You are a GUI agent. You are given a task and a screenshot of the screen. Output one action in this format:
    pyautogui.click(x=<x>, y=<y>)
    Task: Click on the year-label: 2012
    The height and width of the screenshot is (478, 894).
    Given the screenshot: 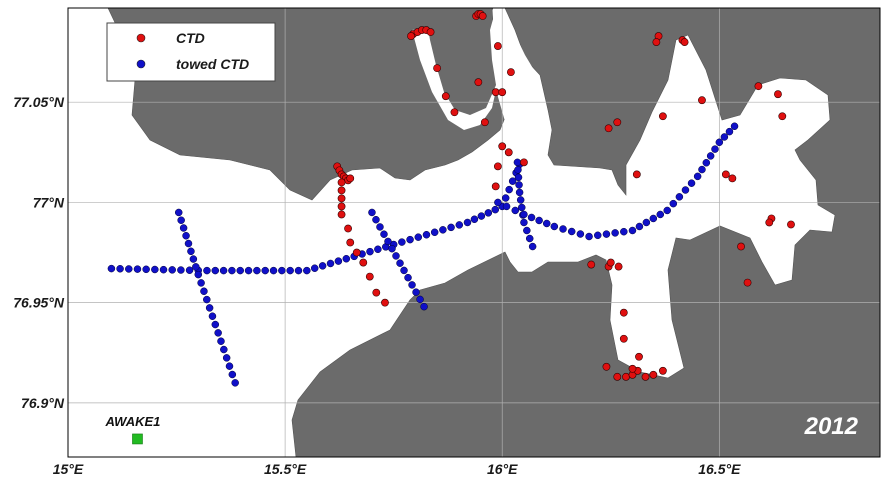 What is the action you would take?
    pyautogui.click(x=831, y=426)
    